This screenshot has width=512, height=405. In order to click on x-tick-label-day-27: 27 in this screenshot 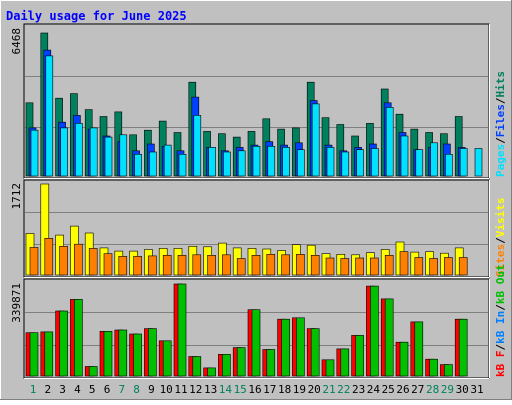, I will do `click(417, 389)`.